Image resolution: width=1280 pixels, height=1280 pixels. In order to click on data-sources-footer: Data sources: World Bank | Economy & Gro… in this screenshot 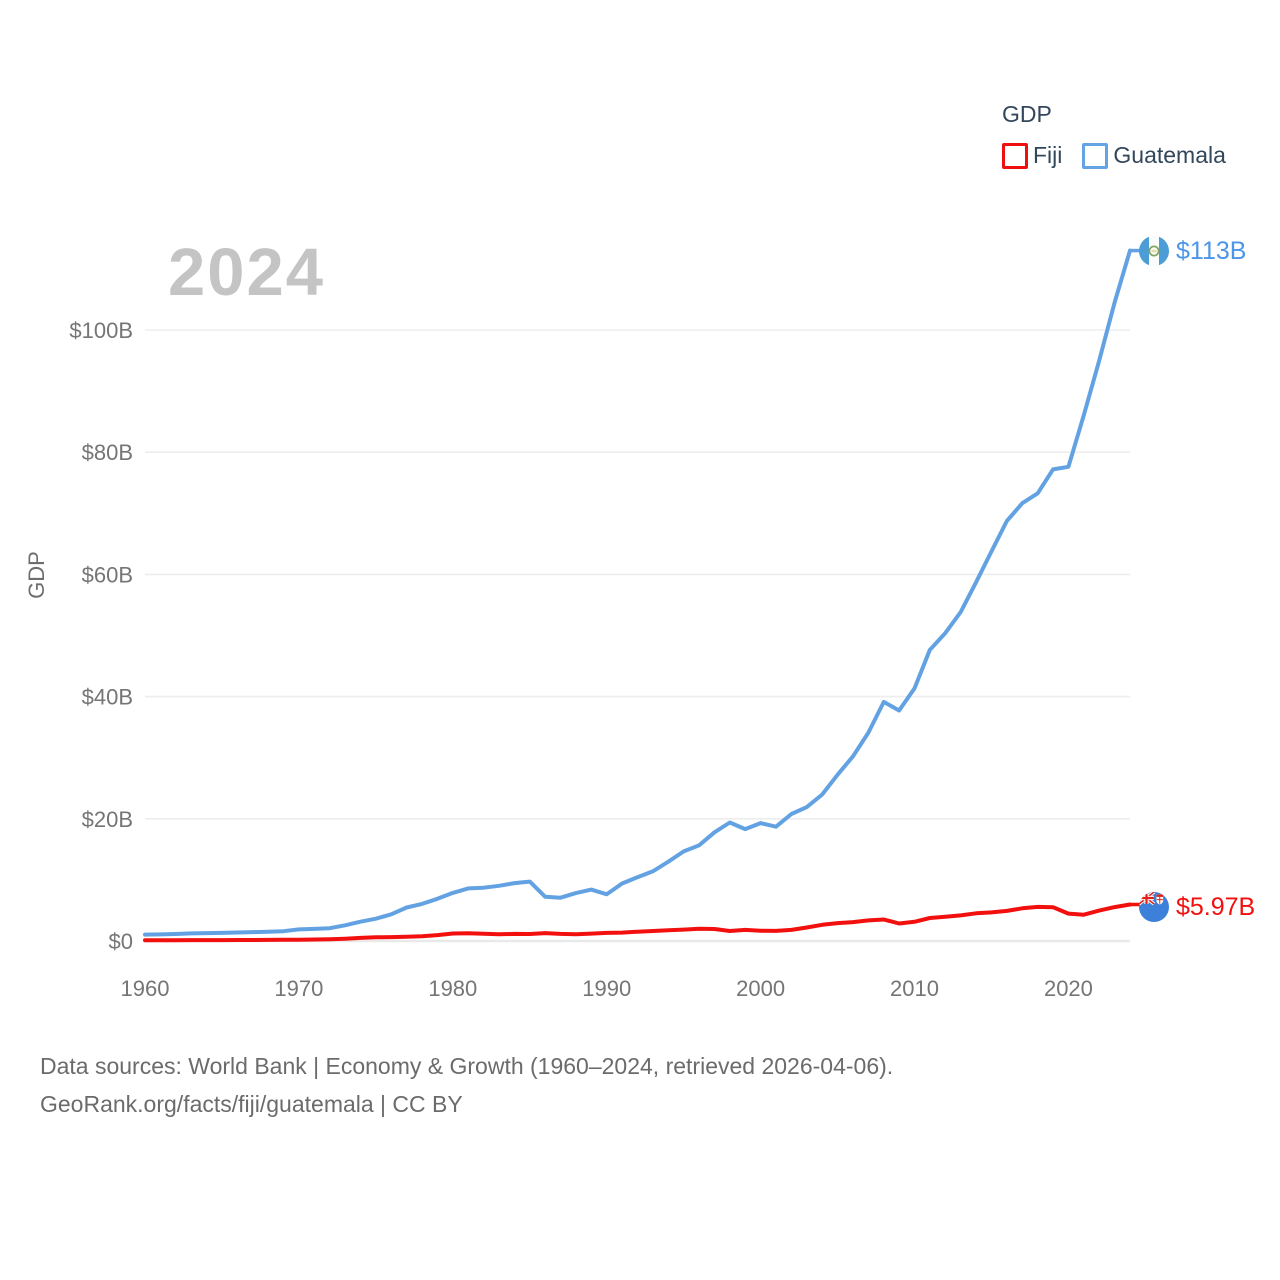, I will do `click(466, 1085)`.